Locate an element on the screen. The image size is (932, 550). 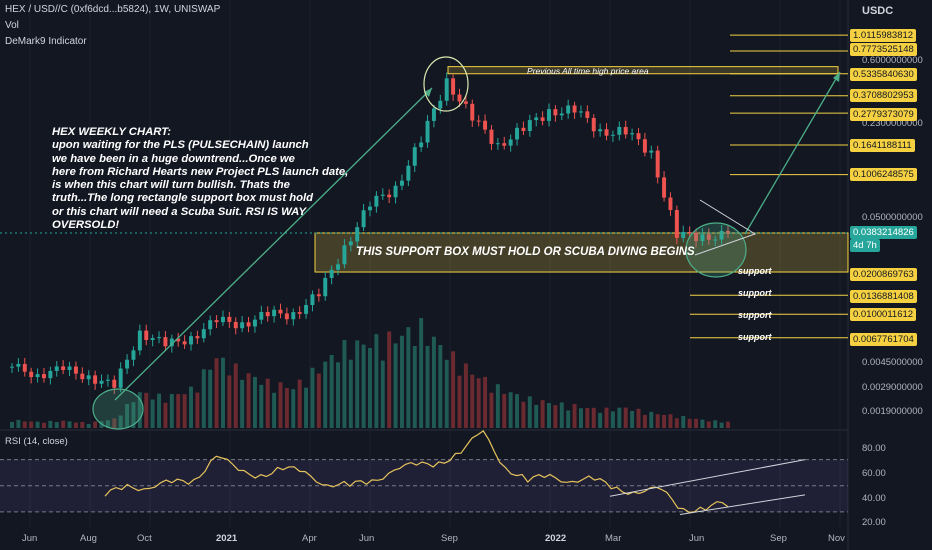
volume-legend: Vol is located at coordinates (12, 25).